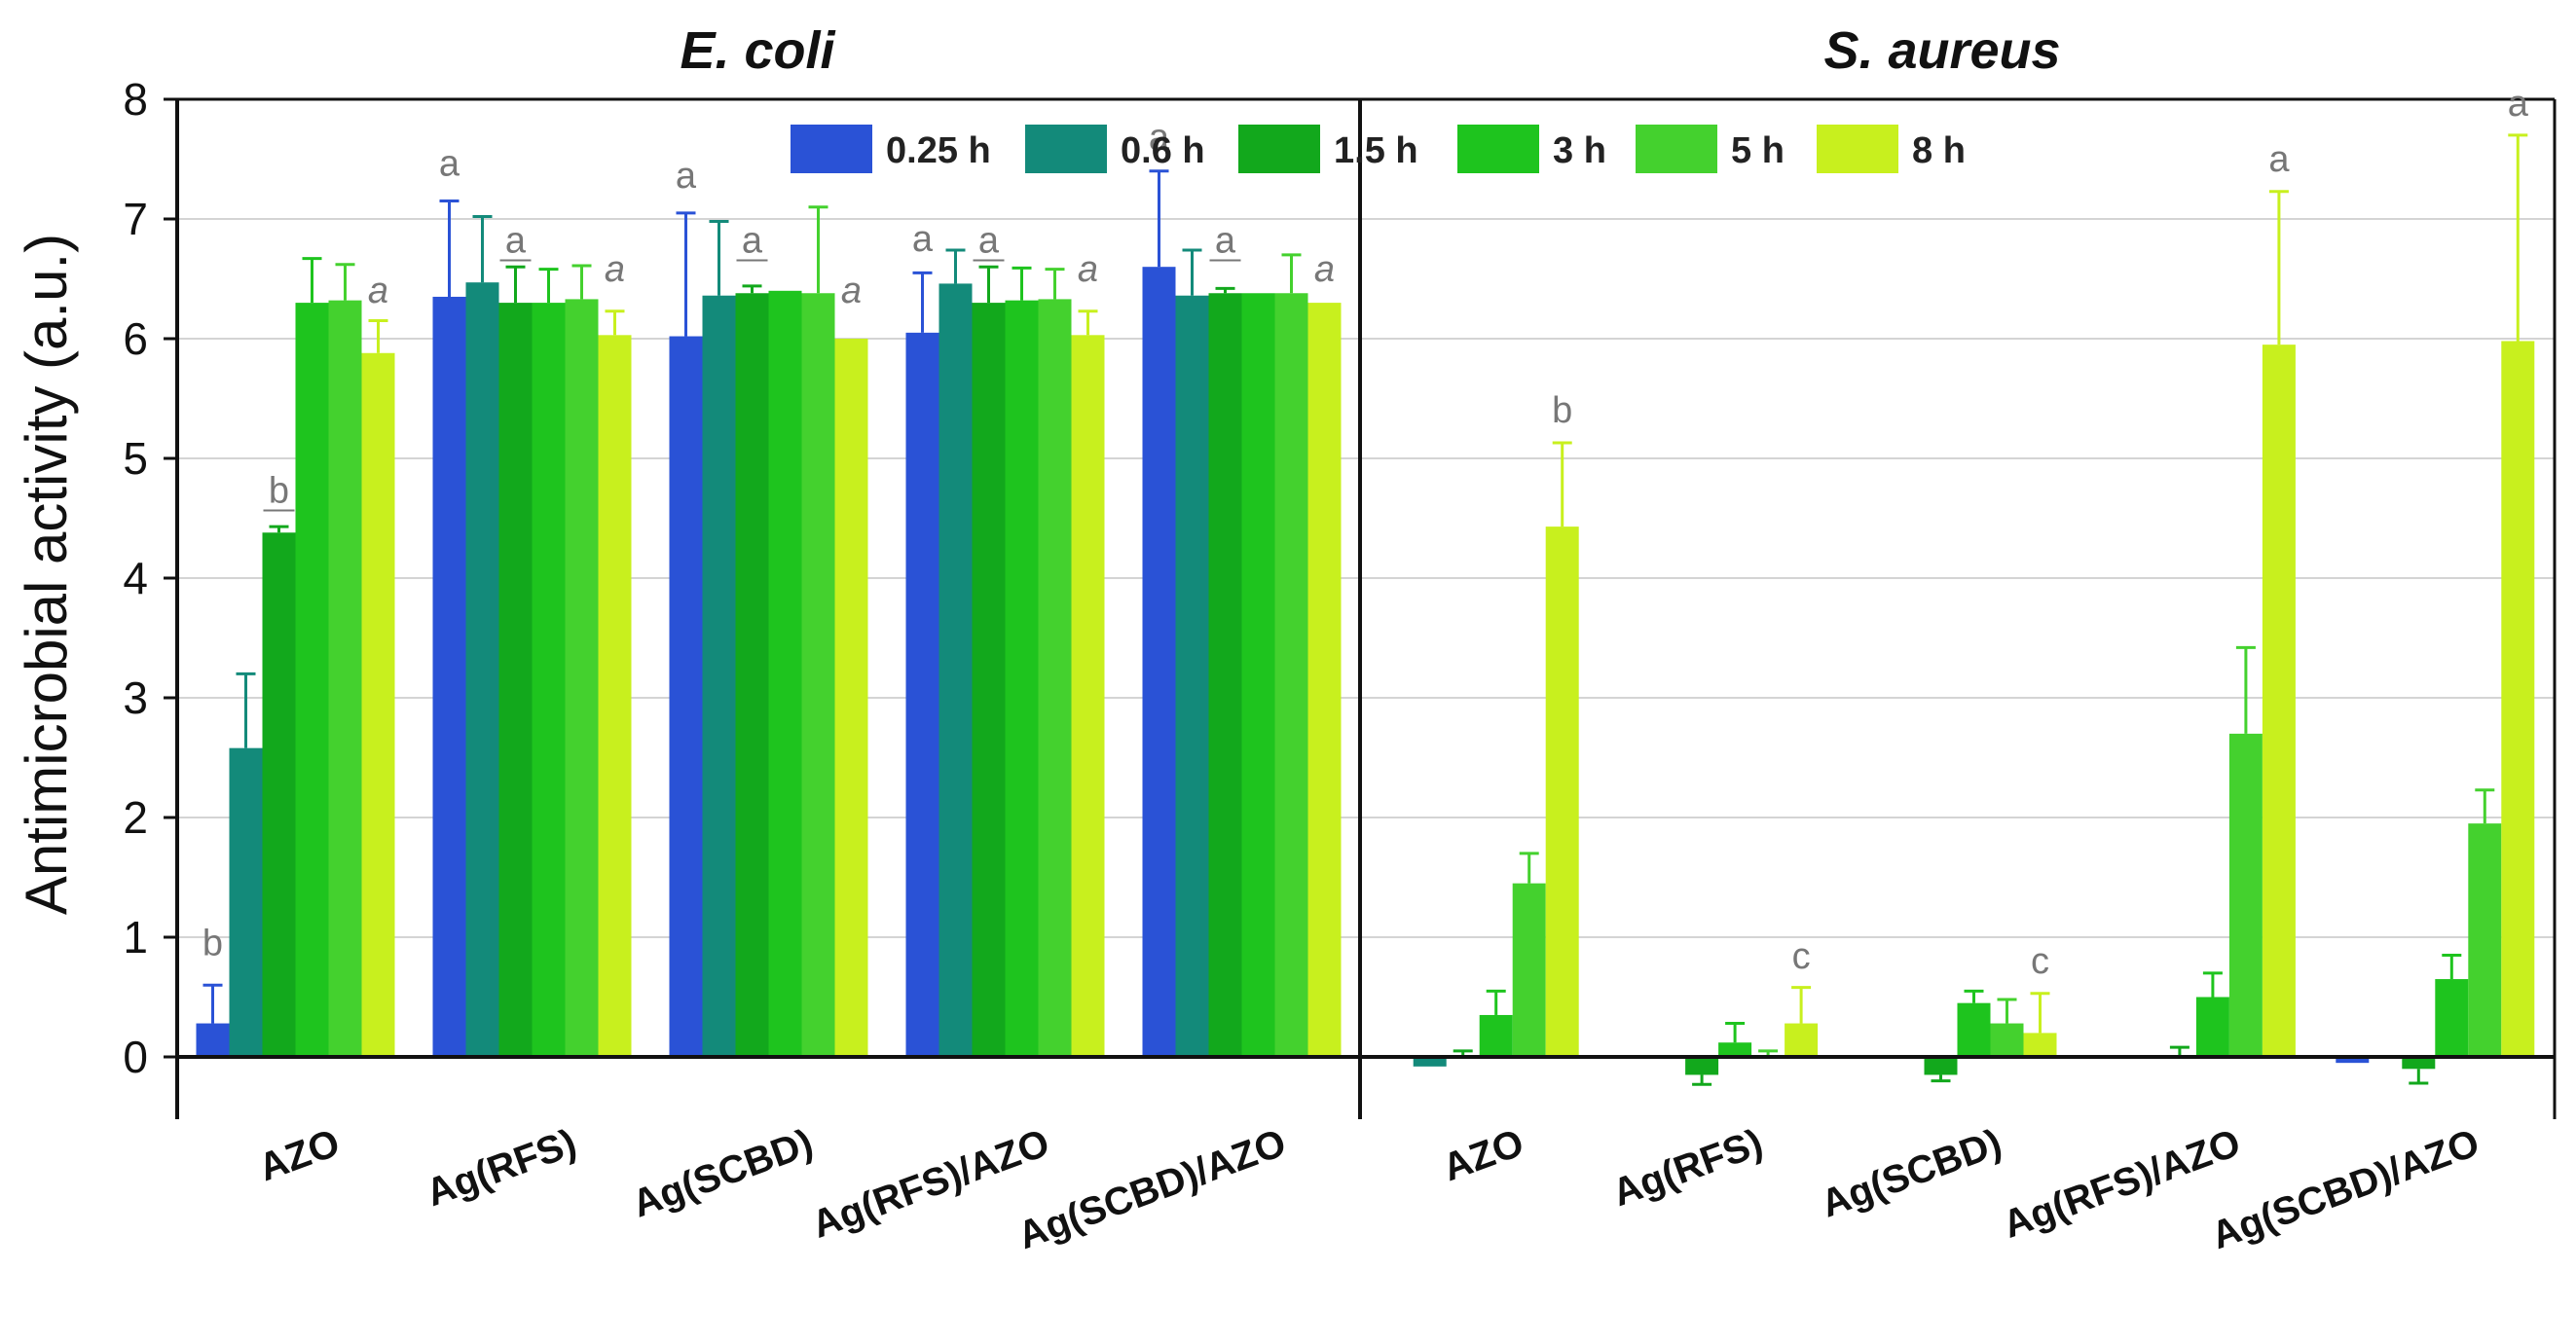  I want to click on y-tick-label: 2, so click(135, 817).